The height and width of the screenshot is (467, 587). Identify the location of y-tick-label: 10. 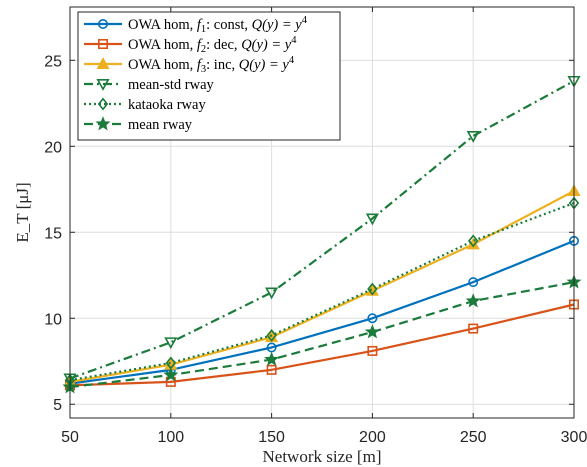
(53, 319).